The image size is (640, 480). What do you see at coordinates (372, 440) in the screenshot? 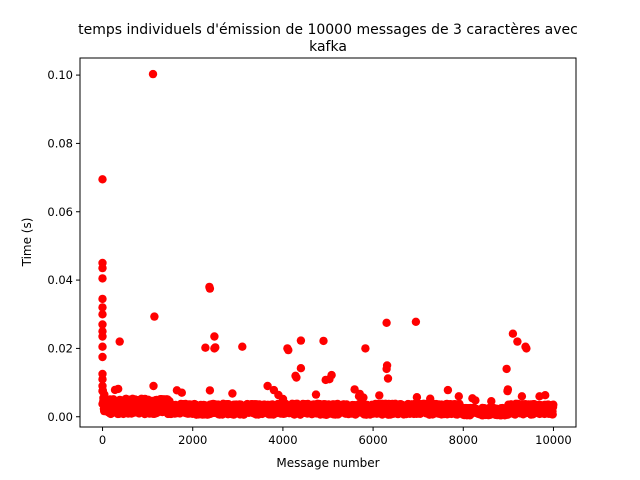
I see `x-tick-label: 6000` at bounding box center [372, 440].